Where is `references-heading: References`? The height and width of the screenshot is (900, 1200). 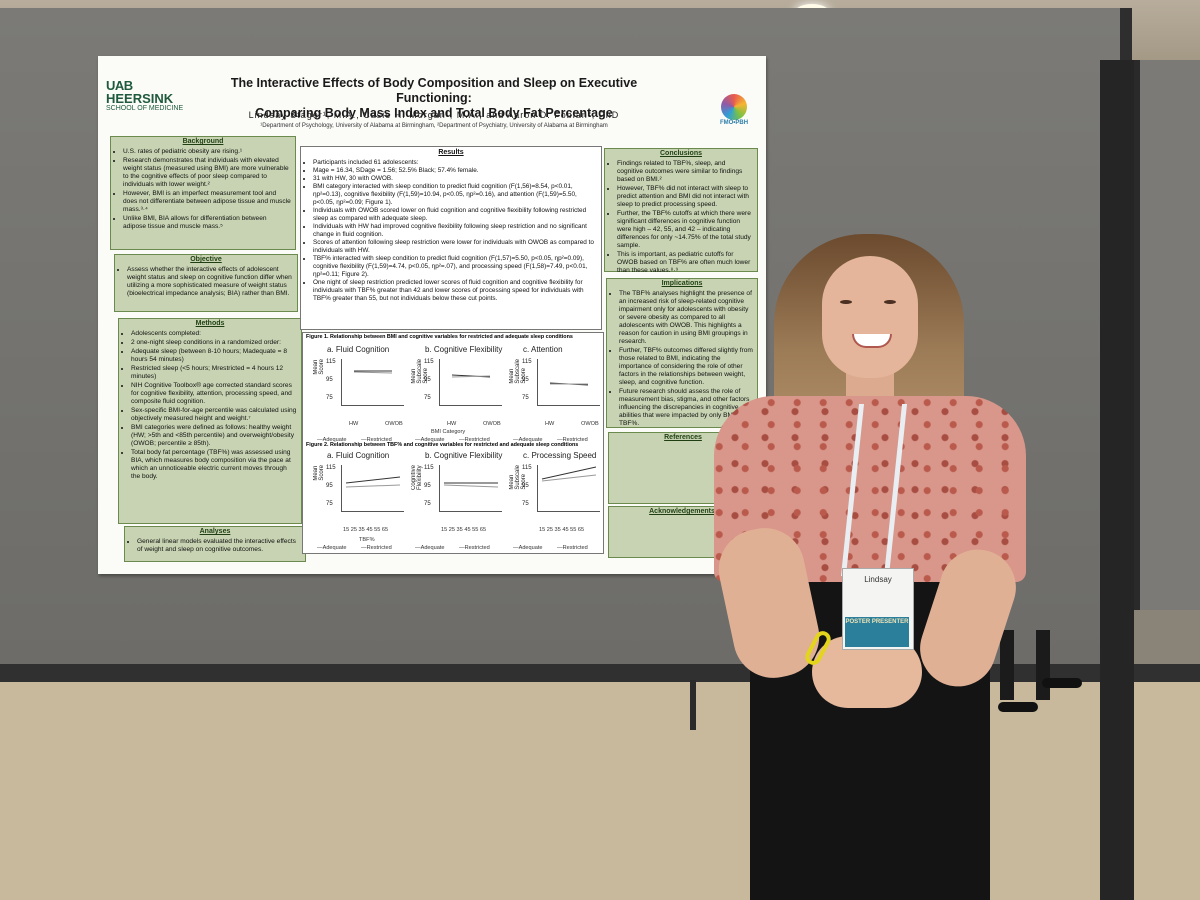 references-heading: References is located at coordinates (683, 437).